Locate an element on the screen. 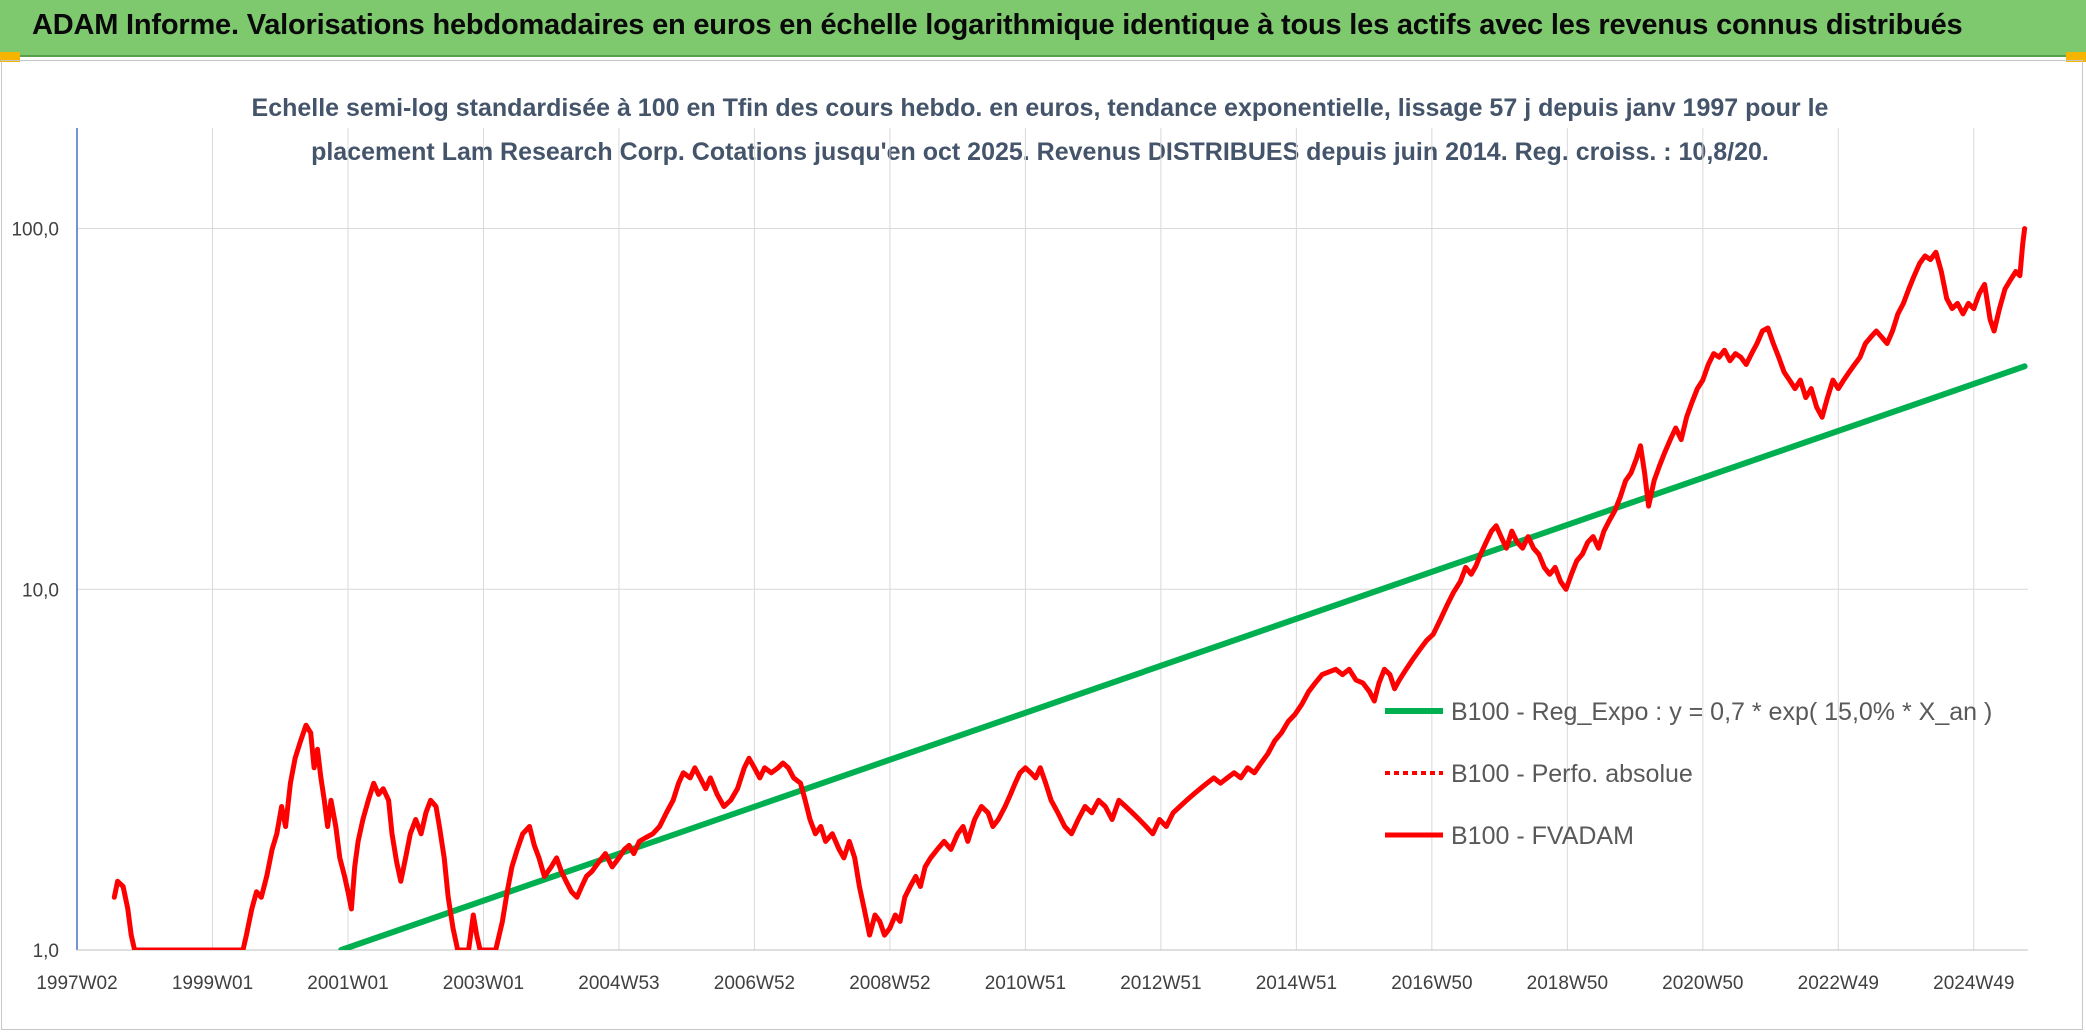 This screenshot has width=2086, height=1033. x-tick-label: 2014W51 is located at coordinates (1296, 983).